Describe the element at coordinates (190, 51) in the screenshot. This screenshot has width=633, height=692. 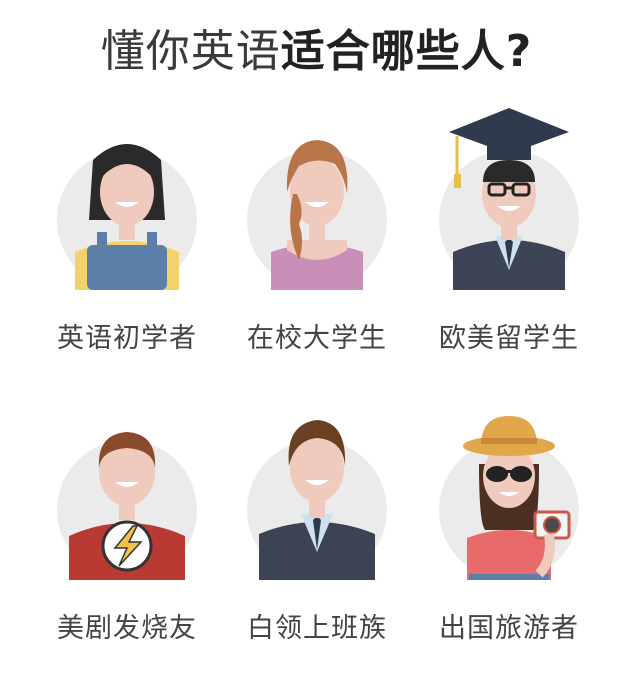
I see `title-light: 懂你英语` at that location.